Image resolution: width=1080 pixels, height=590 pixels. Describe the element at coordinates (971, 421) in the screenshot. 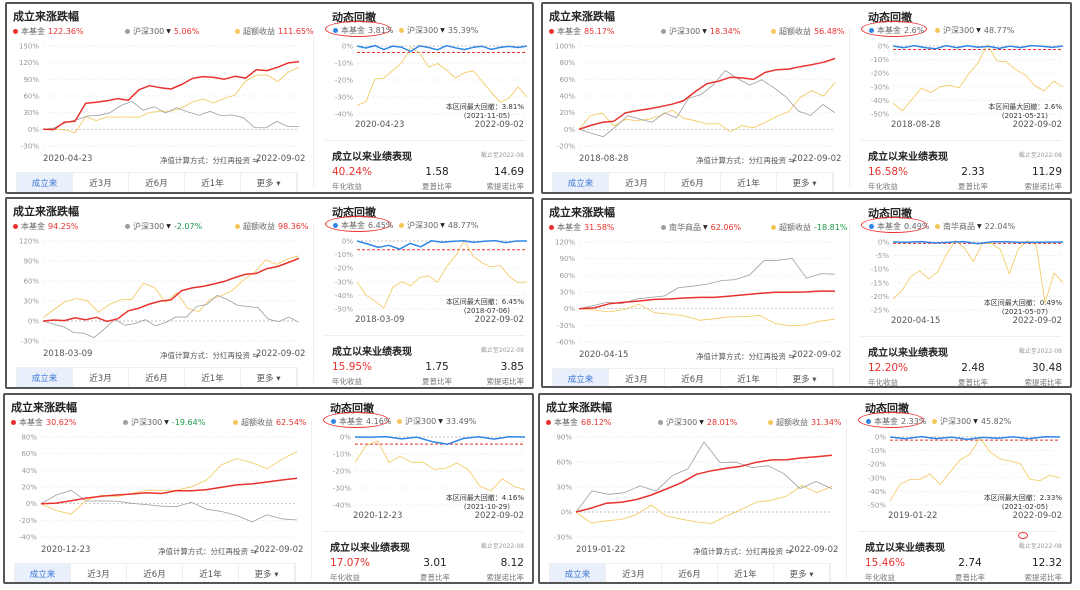

I see `drawdown-legend-item: 沪深300 ▼ 45.82%` at that location.